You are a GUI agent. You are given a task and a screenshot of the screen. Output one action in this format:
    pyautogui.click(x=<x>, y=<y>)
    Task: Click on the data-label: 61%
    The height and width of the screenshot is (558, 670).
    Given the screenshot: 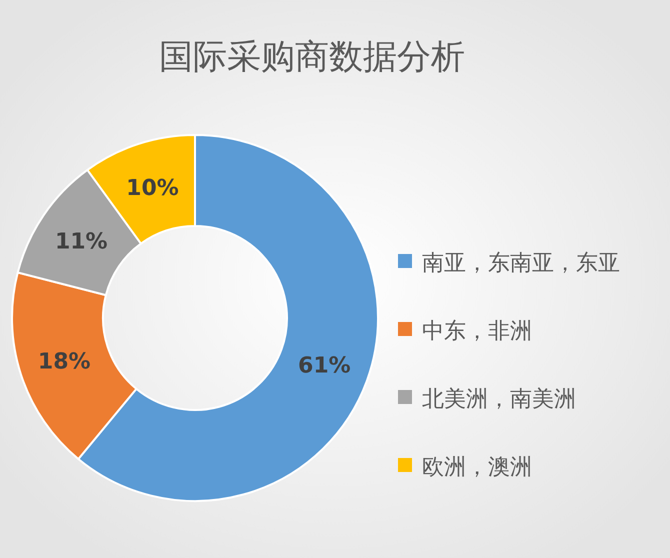 What is the action you would take?
    pyautogui.click(x=324, y=366)
    